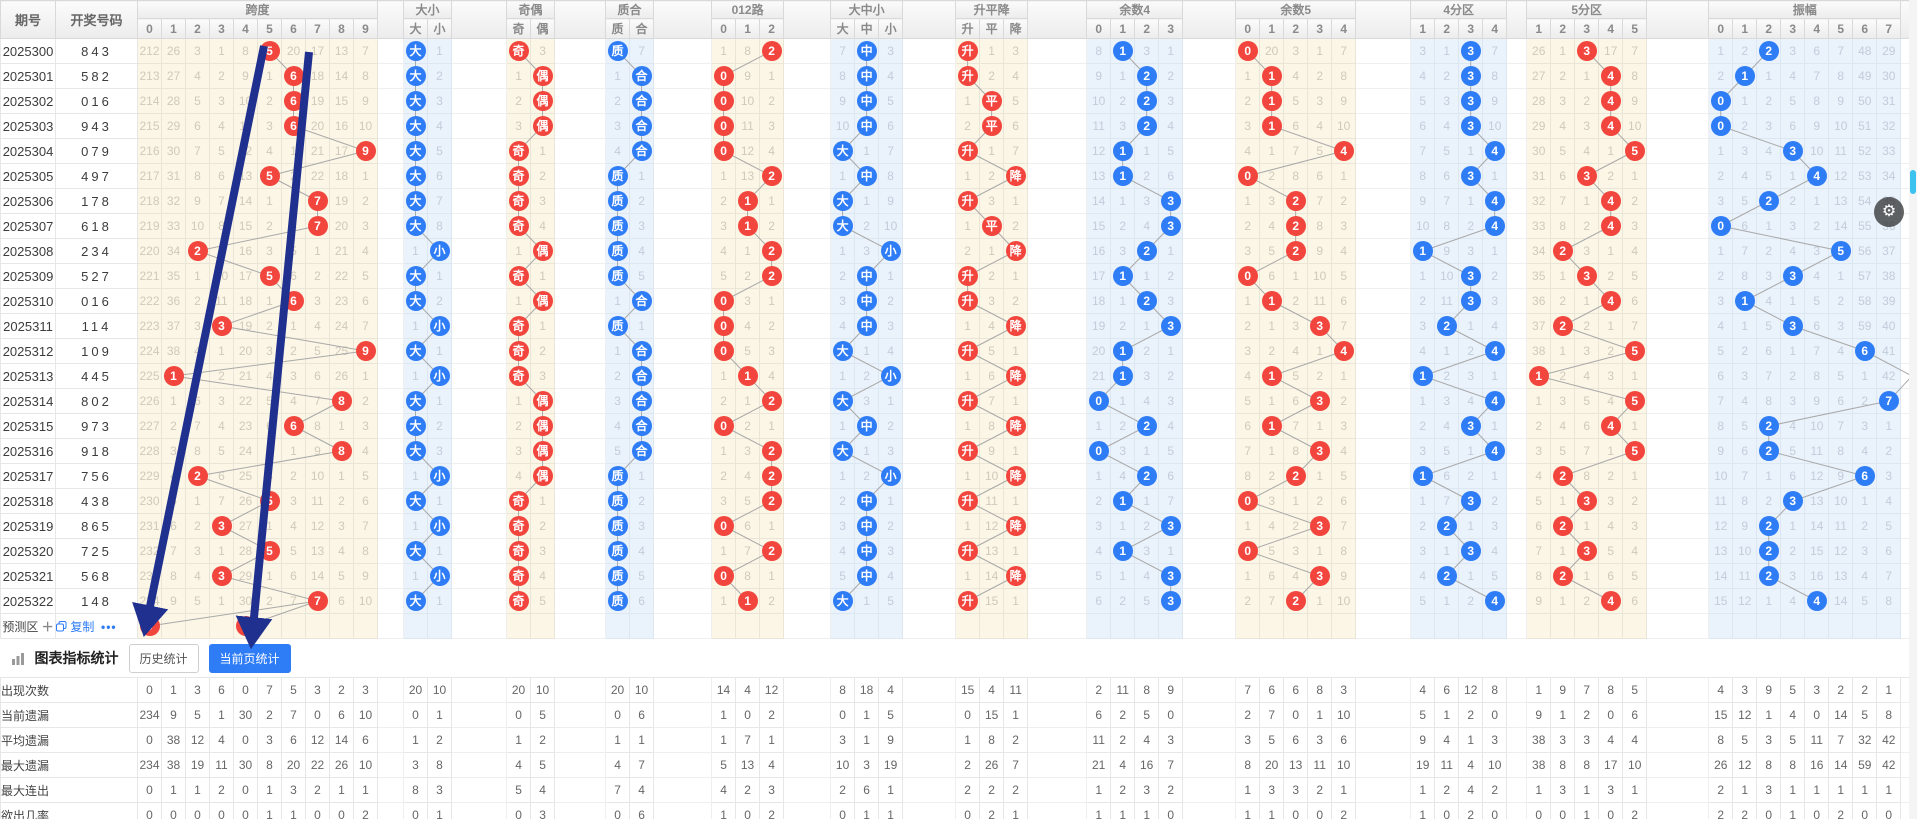 The image size is (1917, 819). Describe the element at coordinates (1146, 126) in the screenshot. I see `hit-circle: 2` at that location.